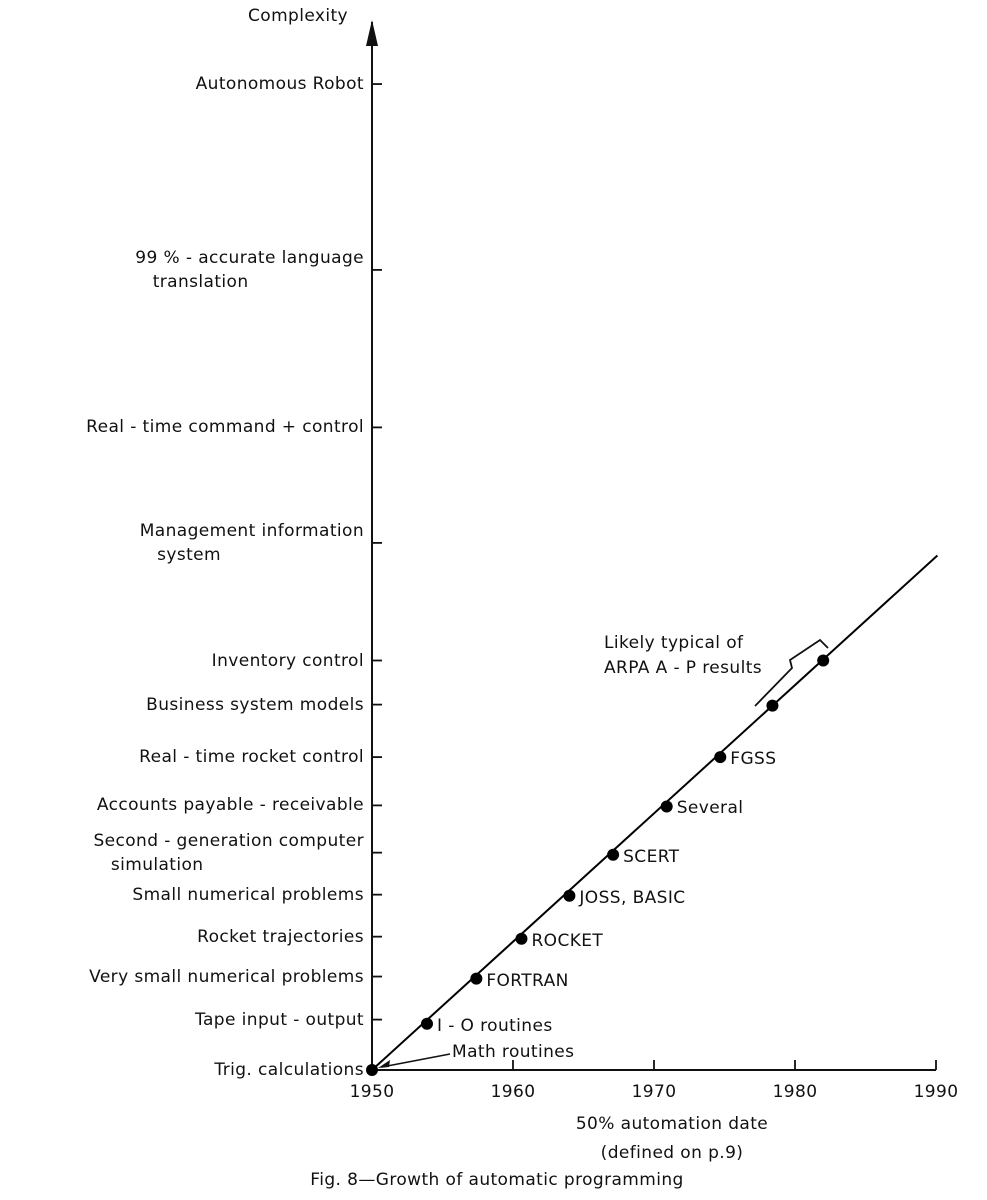 The width and height of the screenshot is (987, 1200). Describe the element at coordinates (287, 660) in the screenshot. I see `y-tick-label: Inventory control` at that location.